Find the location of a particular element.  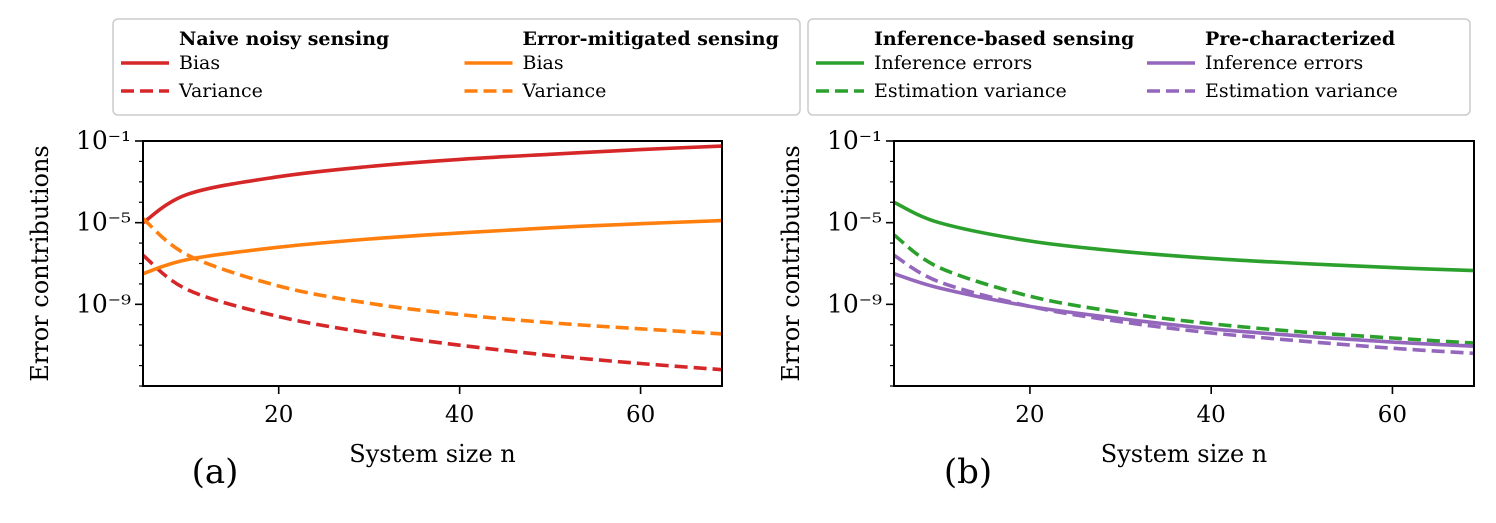

panel-label: (a) is located at coordinates (215, 472).